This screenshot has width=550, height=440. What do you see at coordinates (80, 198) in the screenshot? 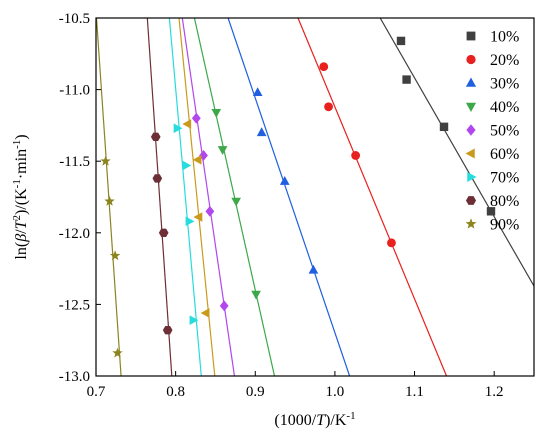
I see `y-axis: -10.5 -11.0 -11.5 -12.0 -12.5 -13.0` at bounding box center [80, 198].